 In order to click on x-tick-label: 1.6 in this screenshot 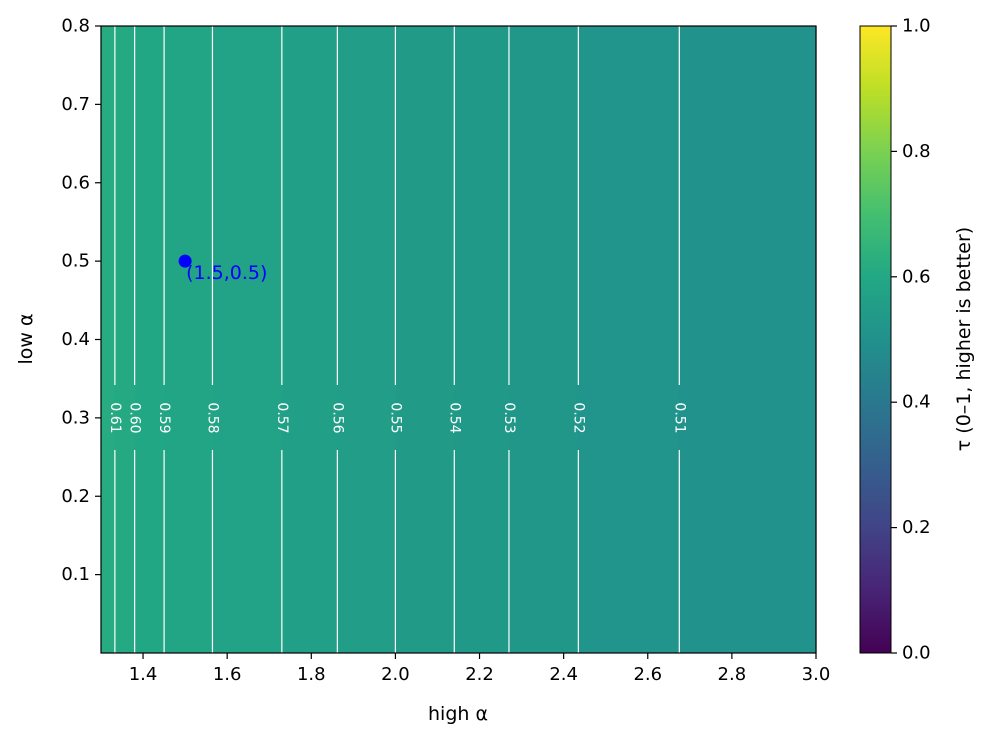, I will do `click(227, 674)`.